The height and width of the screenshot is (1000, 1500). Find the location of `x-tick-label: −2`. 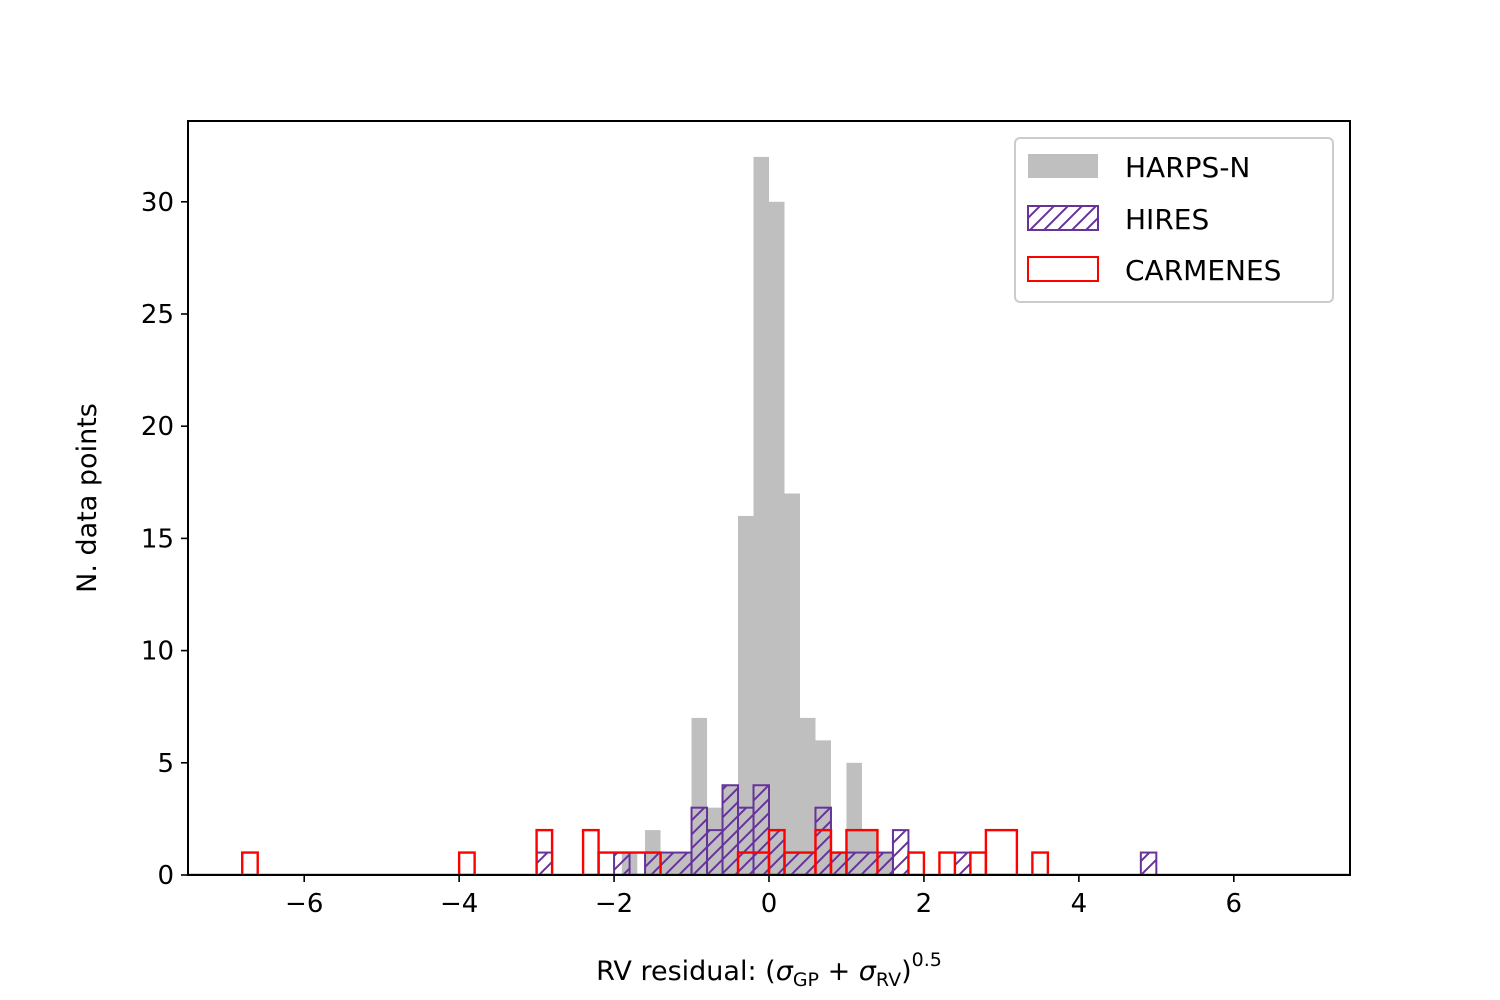

x-tick-label: −2 is located at coordinates (614, 904).